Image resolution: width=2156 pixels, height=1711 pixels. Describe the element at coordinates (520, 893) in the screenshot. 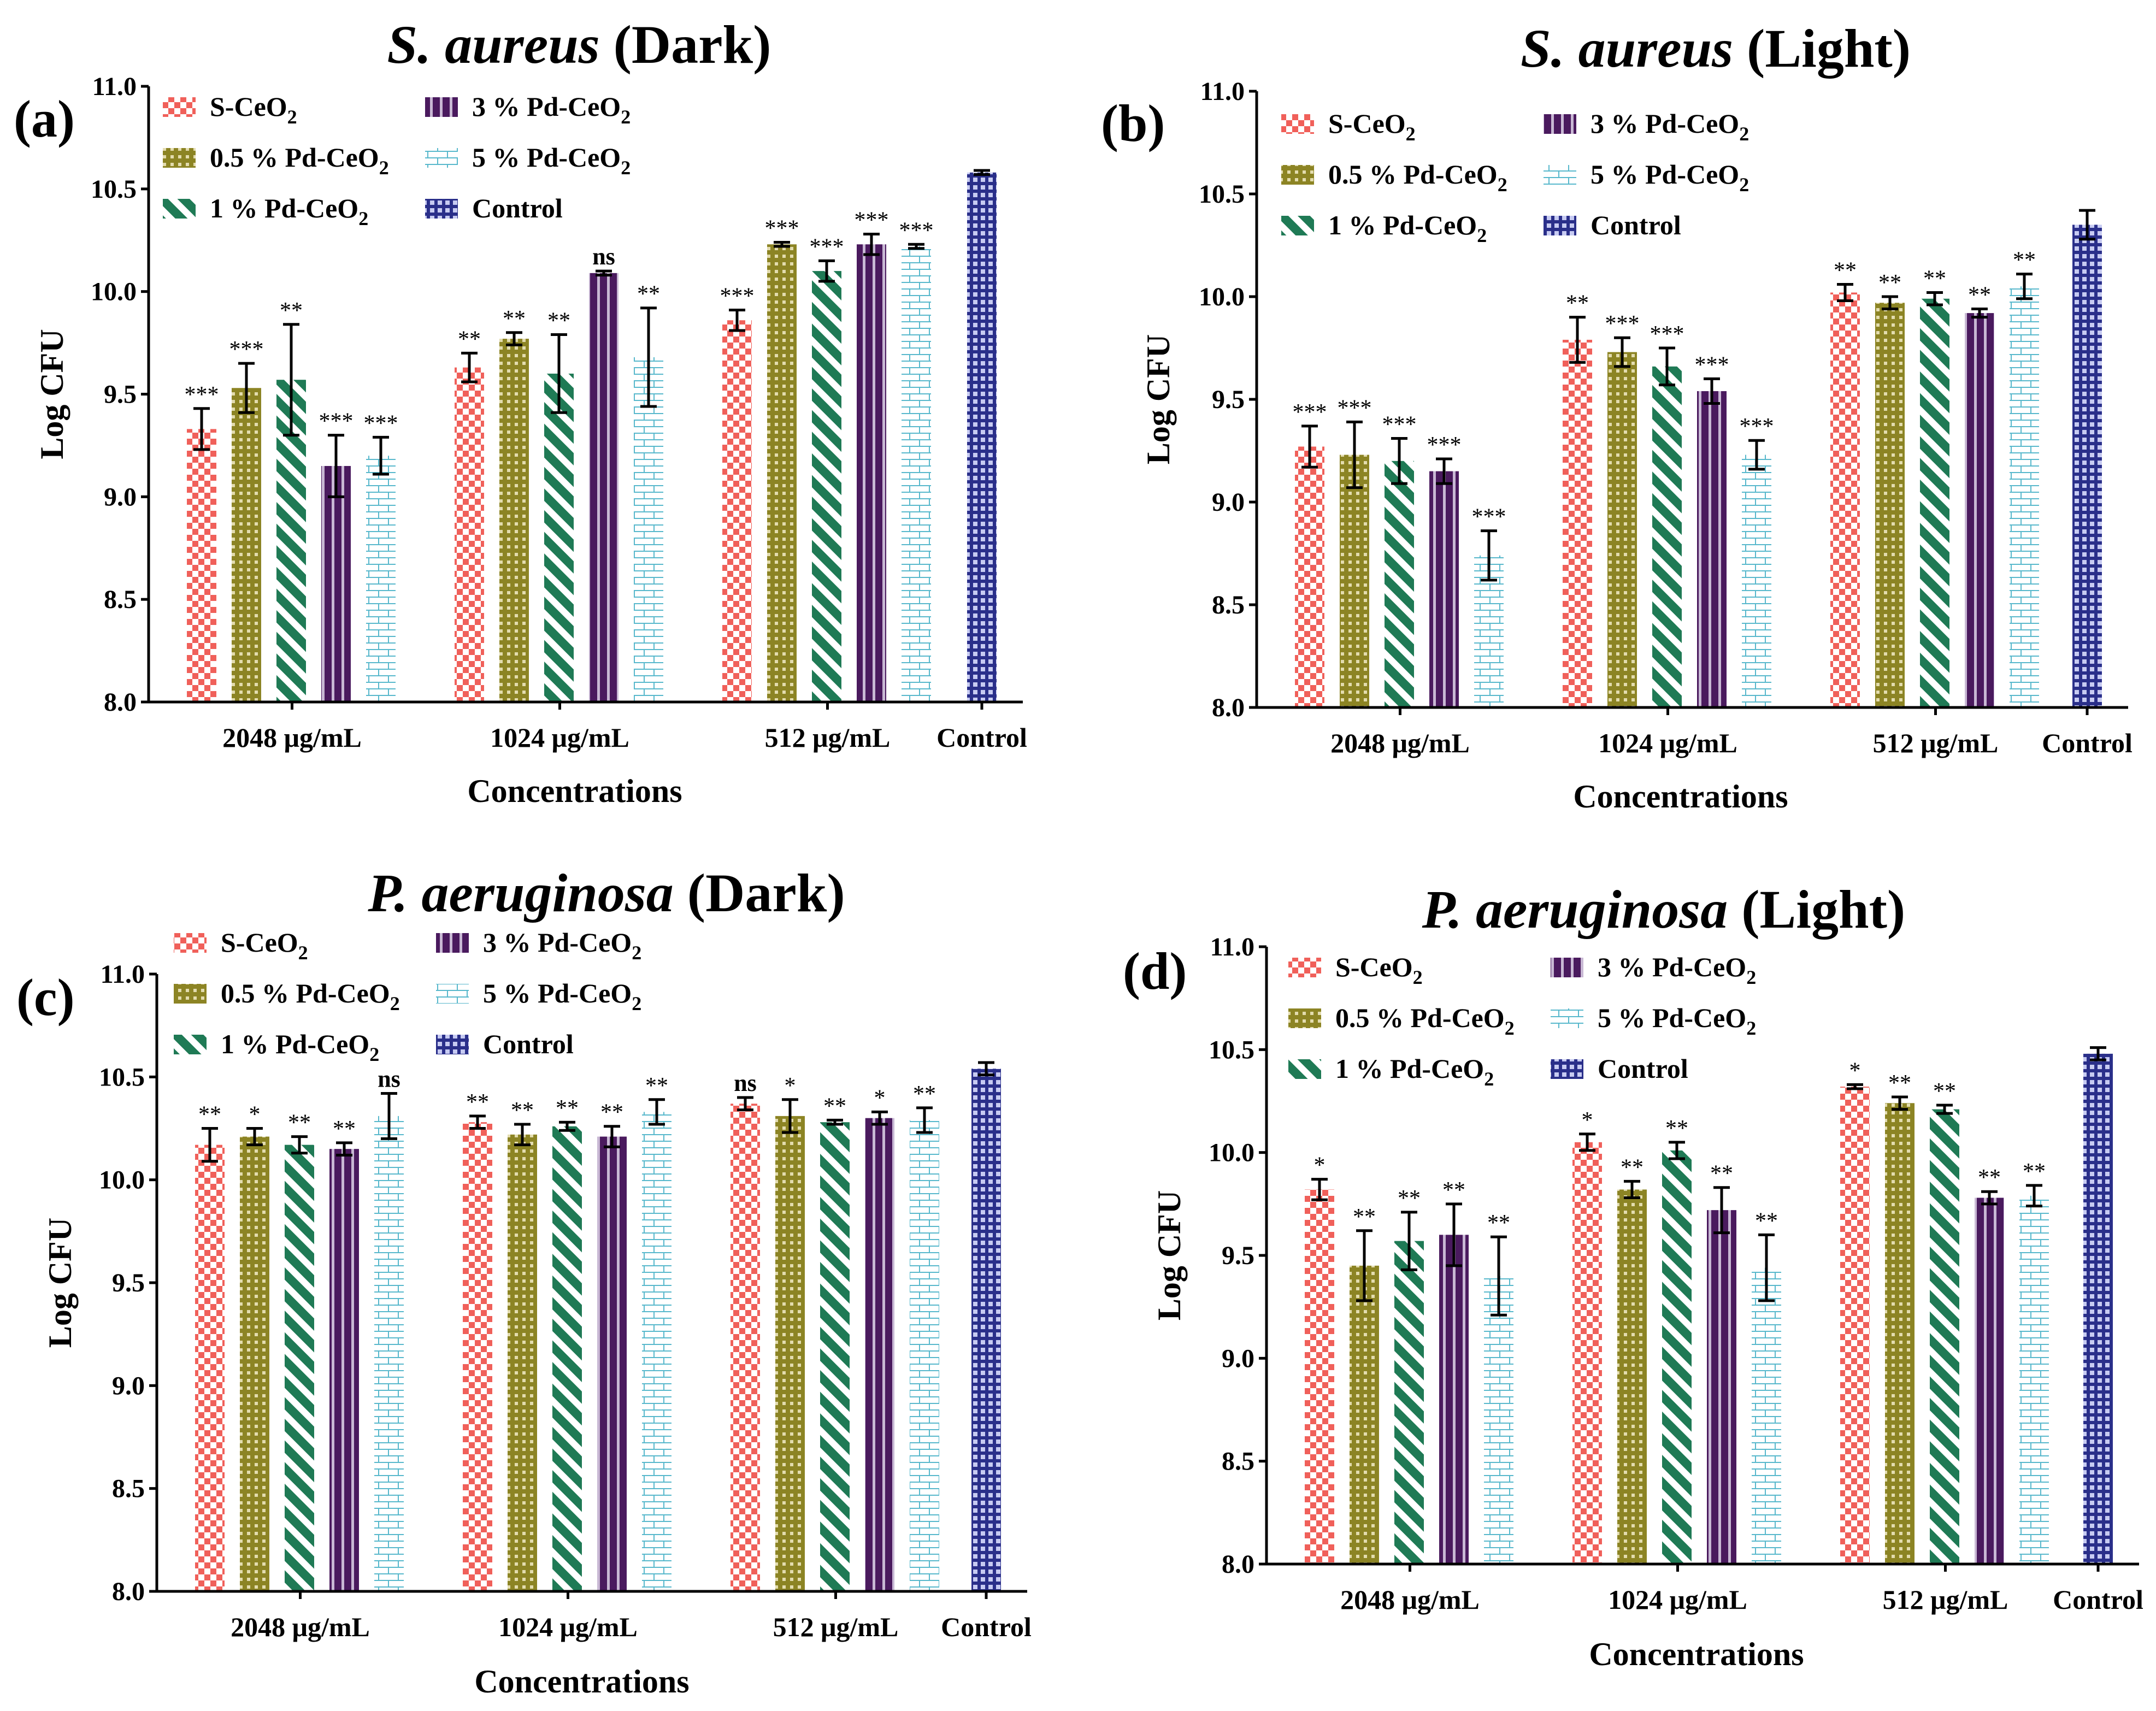

I see `chart-title-organism: P. aeruginosa` at that location.